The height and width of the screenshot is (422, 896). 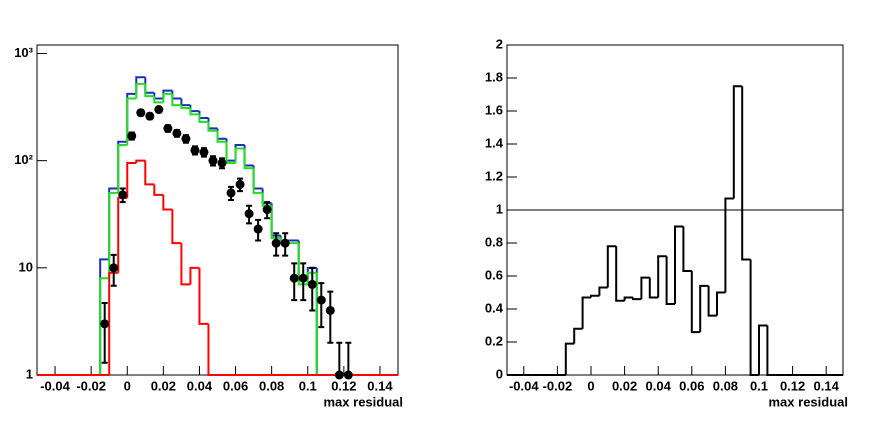 I want to click on y-tick-label: 1.2, so click(x=494, y=175).